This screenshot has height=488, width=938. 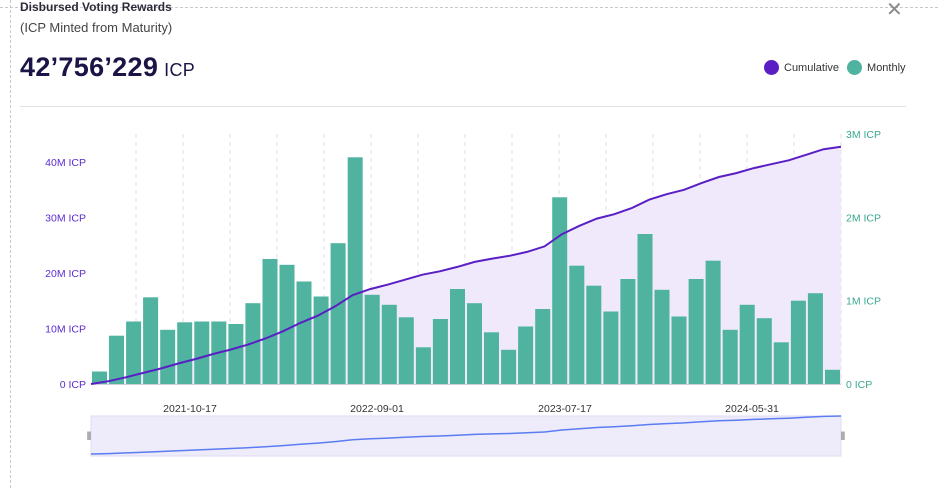 What do you see at coordinates (180, 70) in the screenshot?
I see `total-unit: ICP` at bounding box center [180, 70].